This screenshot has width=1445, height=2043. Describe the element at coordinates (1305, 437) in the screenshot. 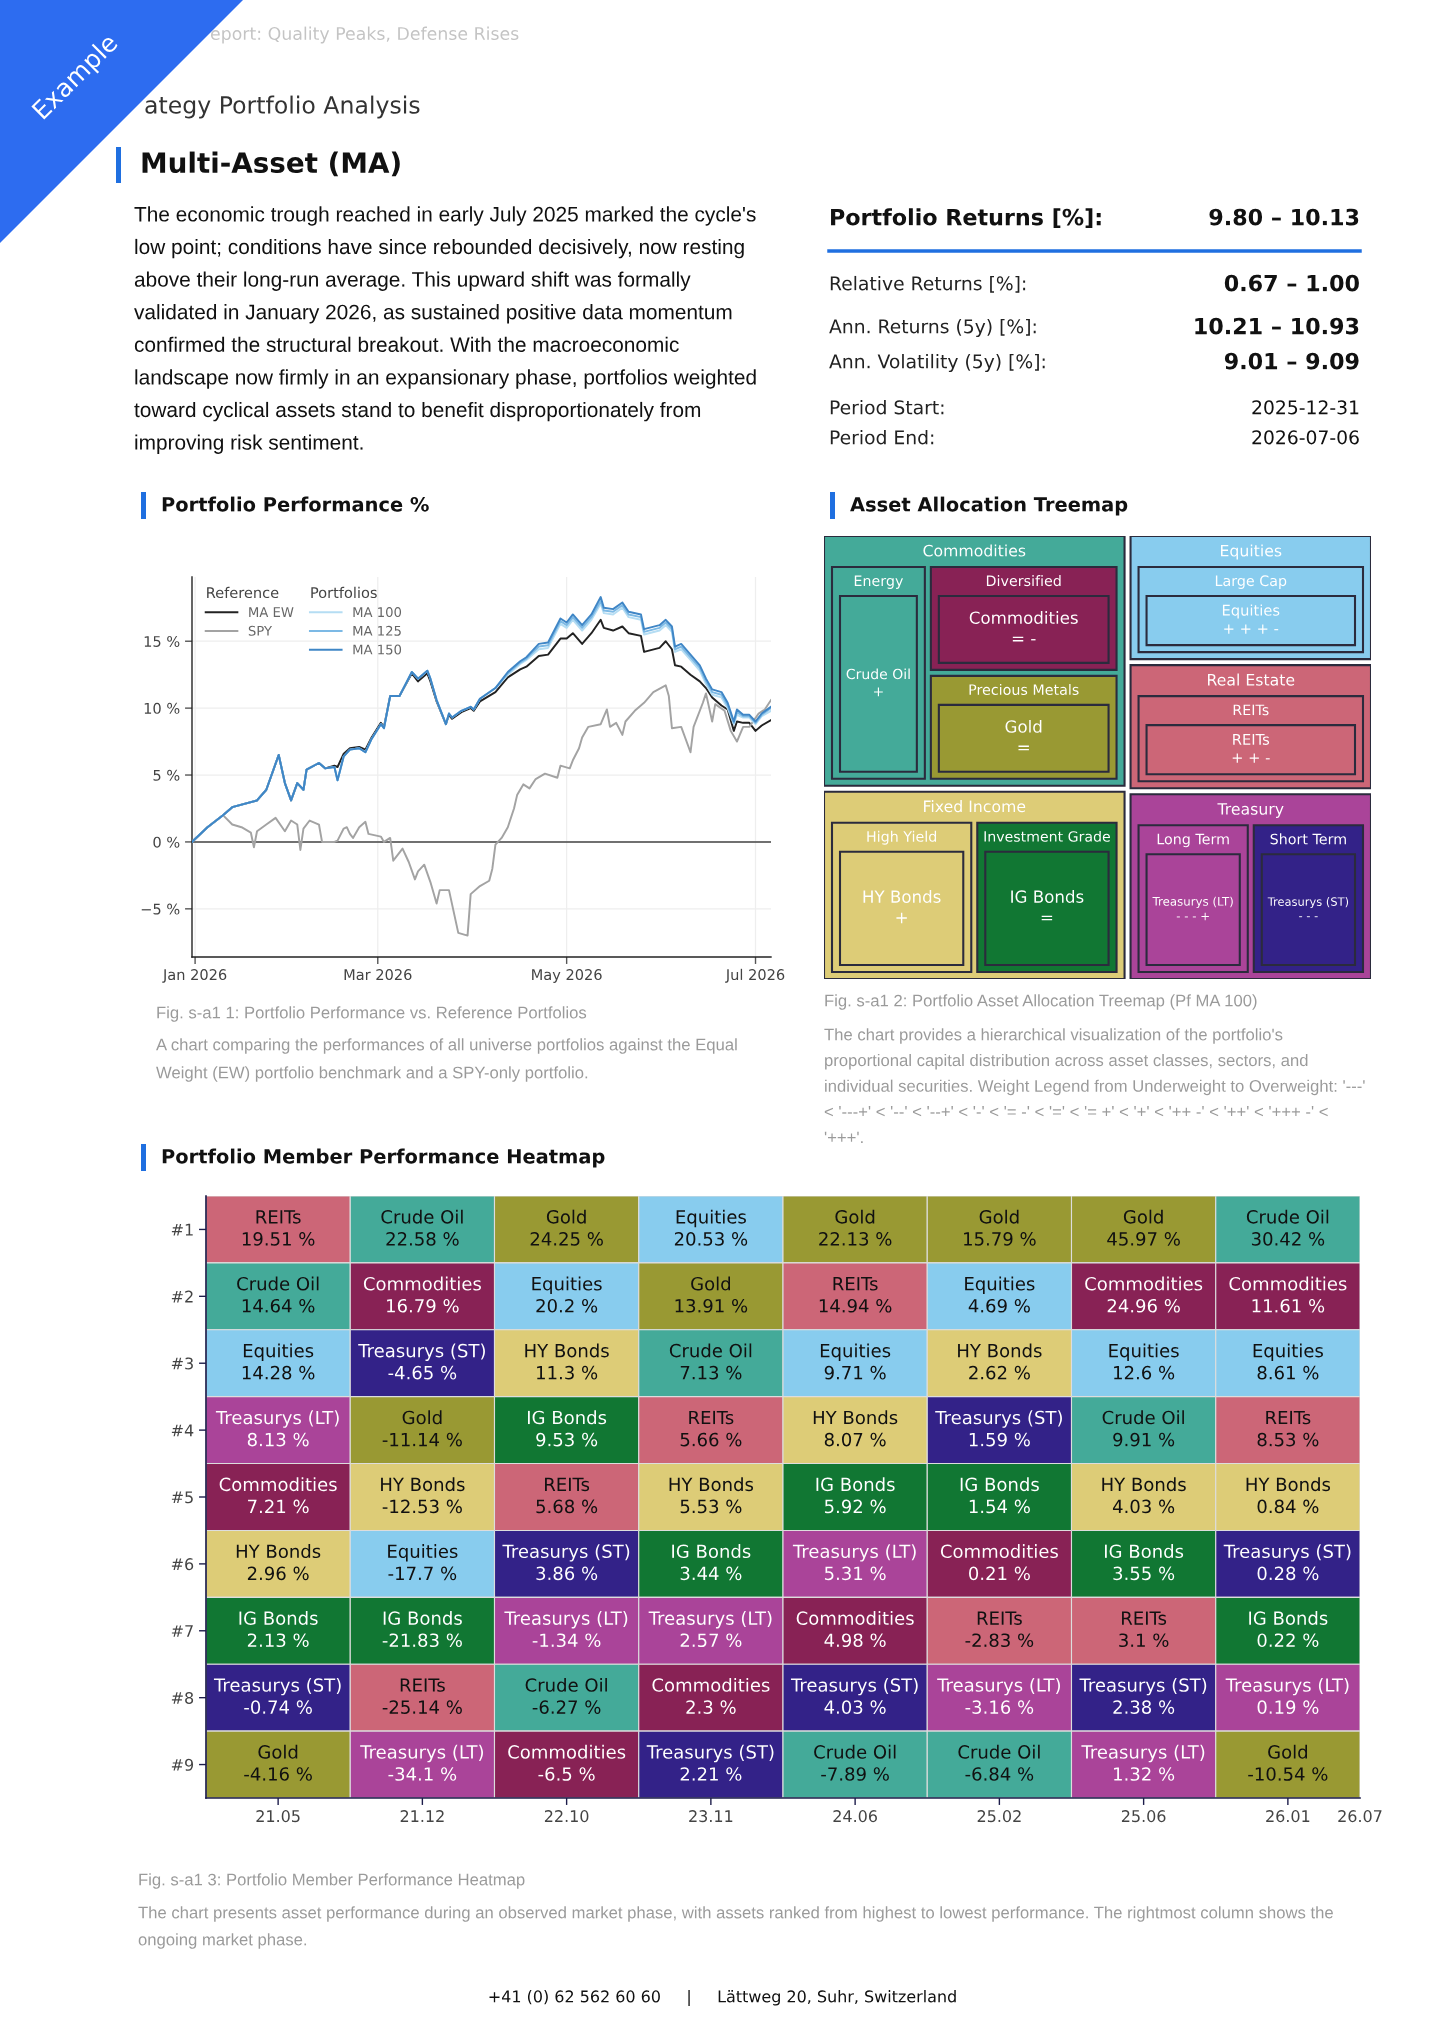

I see `text: 2026-07-06` at that location.